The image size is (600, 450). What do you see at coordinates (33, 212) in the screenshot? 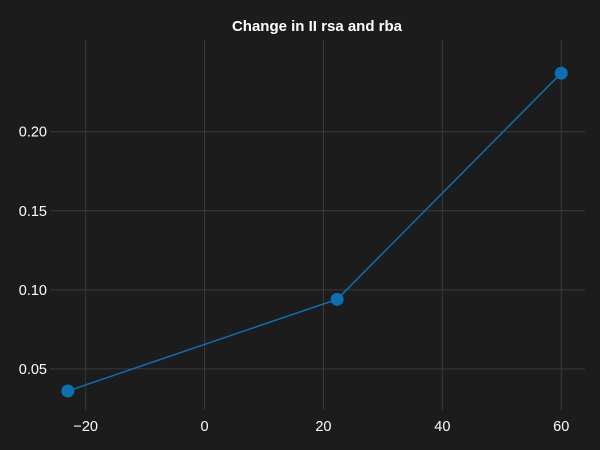
I see `y-tick-label: 0.15` at bounding box center [33, 212].